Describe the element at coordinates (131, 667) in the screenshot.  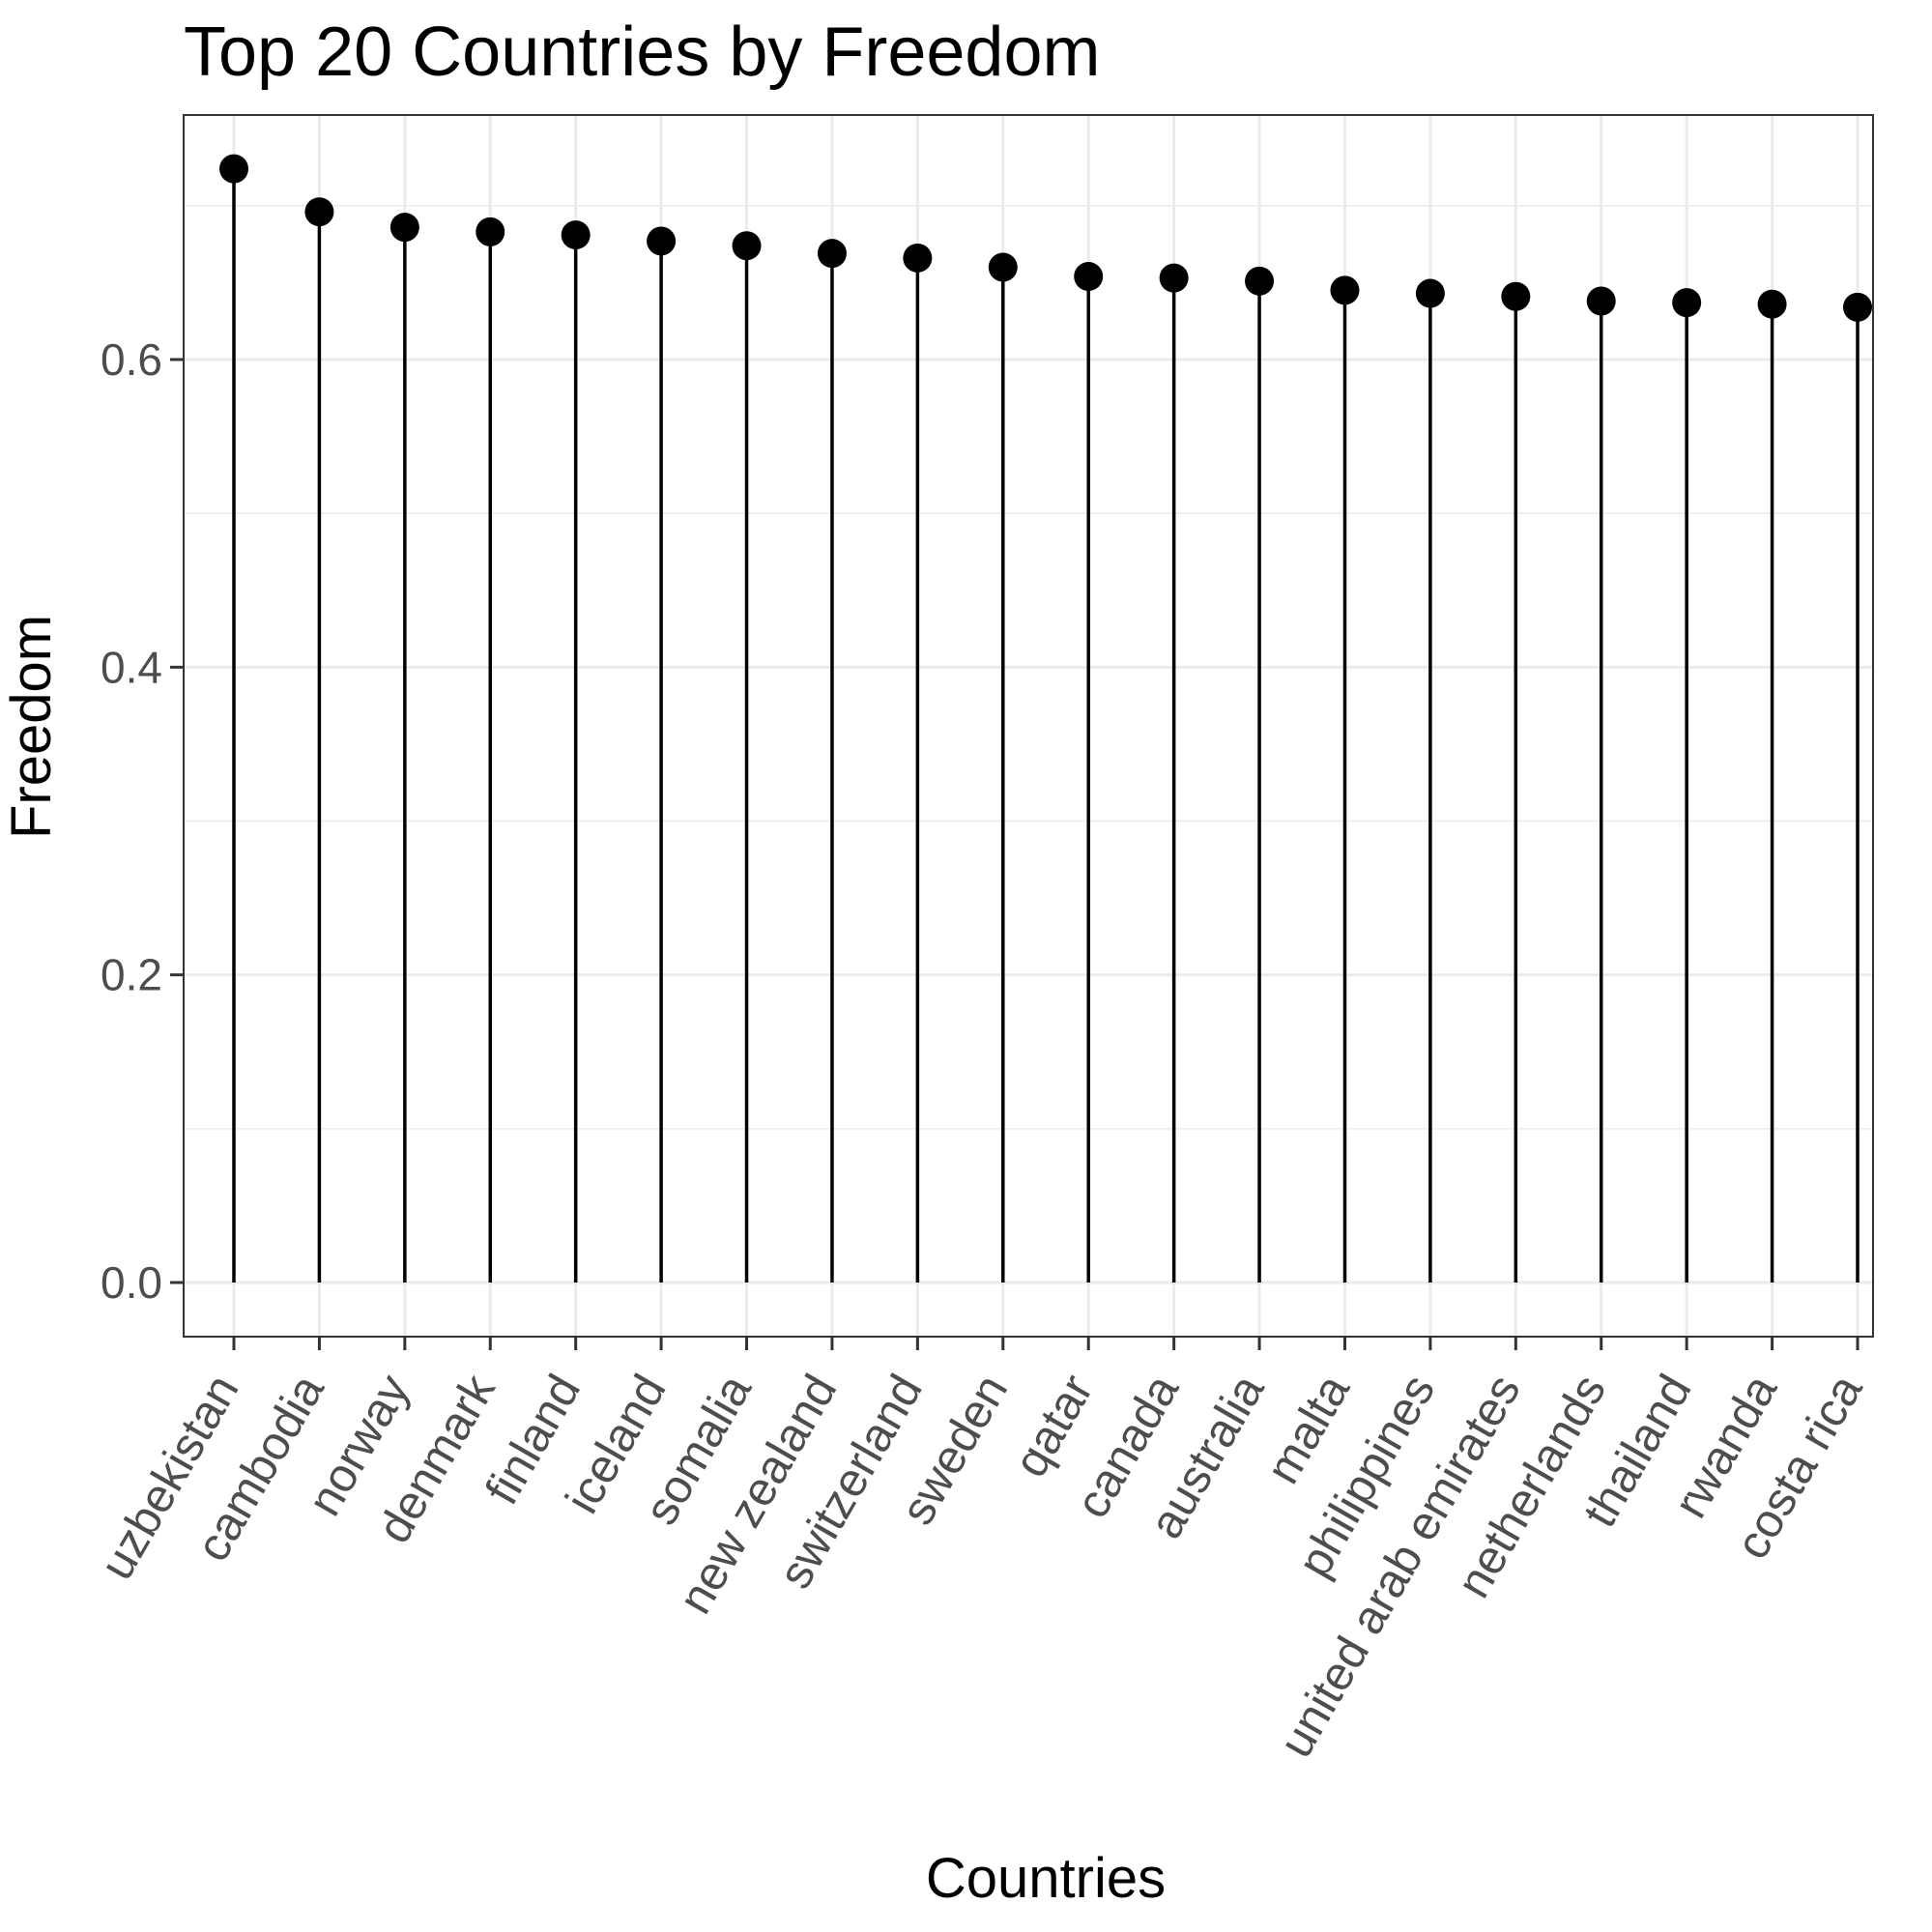
I see `y-tick-label: 0.4` at that location.